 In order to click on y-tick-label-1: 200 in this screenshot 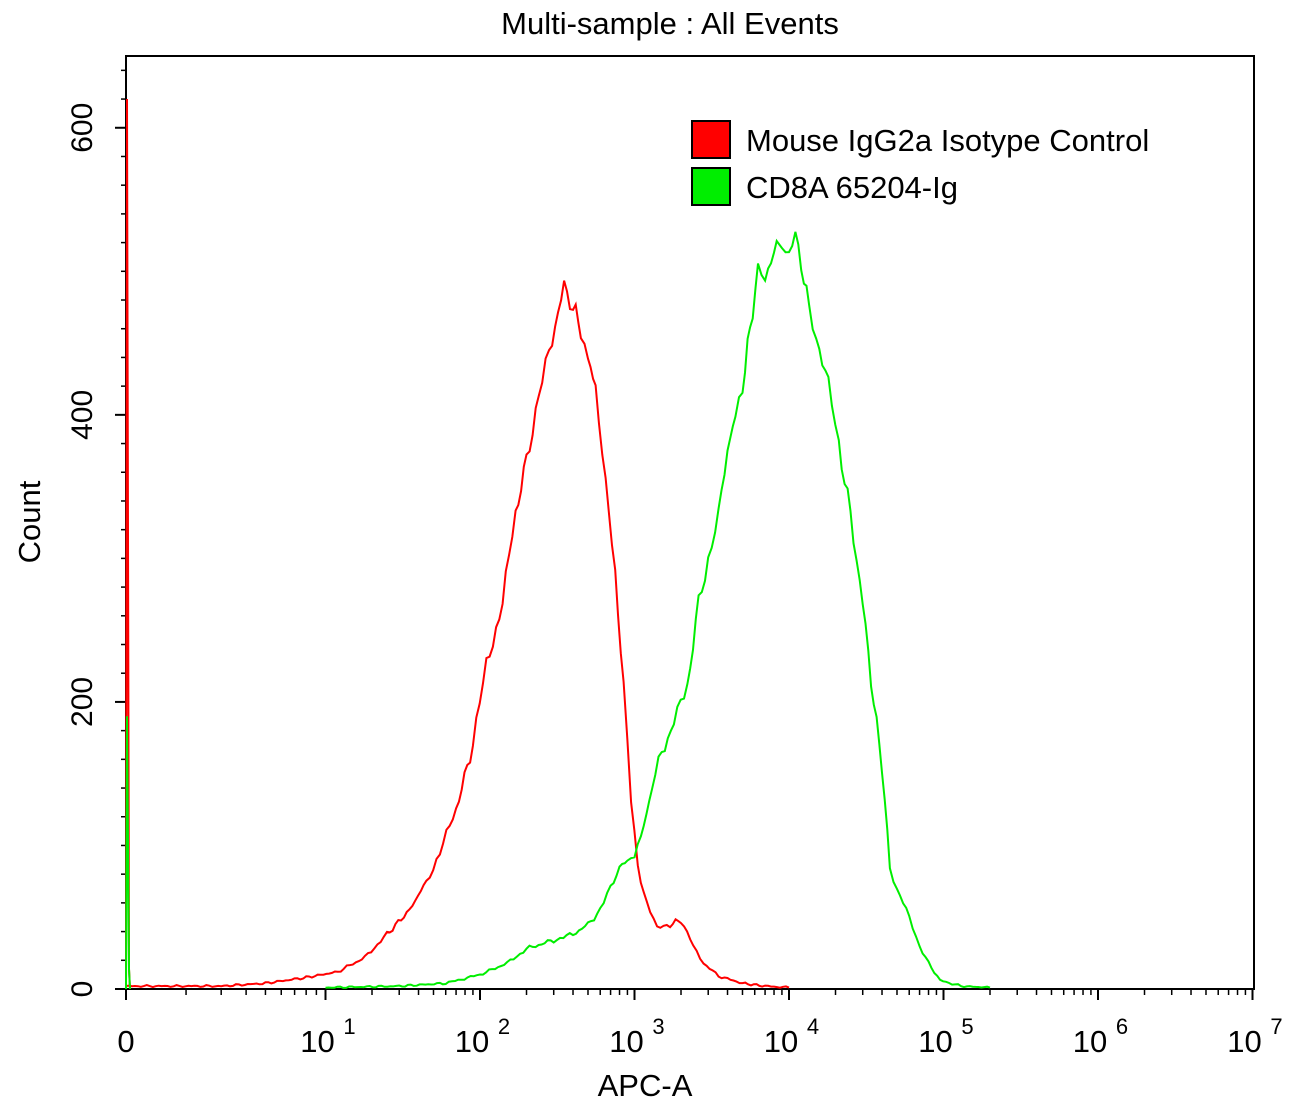, I will do `click(82, 702)`.